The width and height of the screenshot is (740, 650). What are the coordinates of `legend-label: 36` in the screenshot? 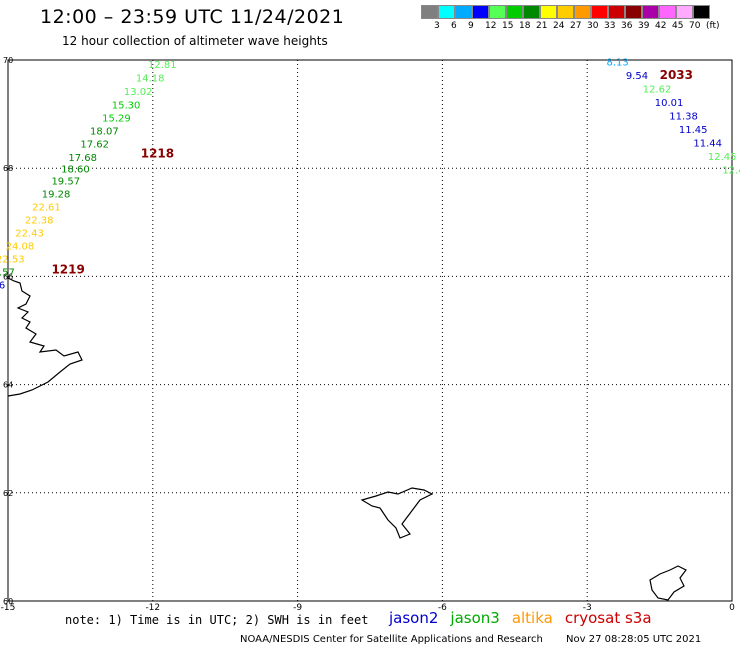 It's located at (627, 26).